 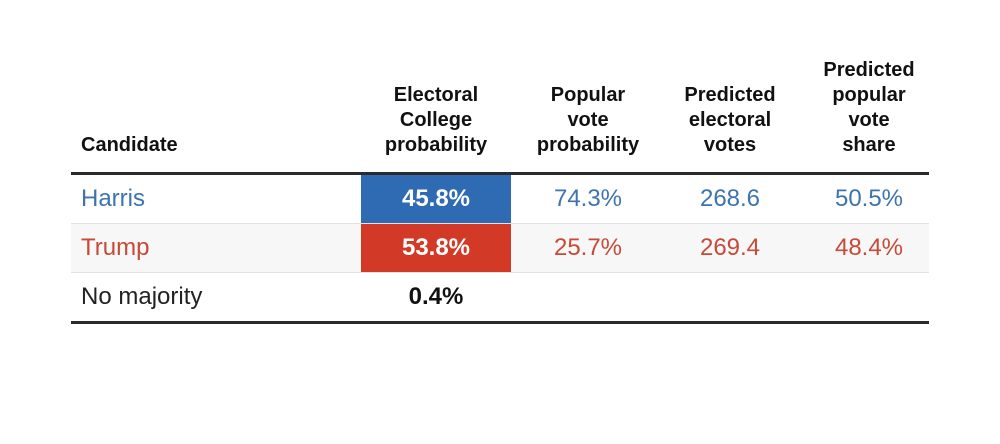 What do you see at coordinates (730, 198) in the screenshot?
I see `harris-predicted-electoral-votes: 268.6` at bounding box center [730, 198].